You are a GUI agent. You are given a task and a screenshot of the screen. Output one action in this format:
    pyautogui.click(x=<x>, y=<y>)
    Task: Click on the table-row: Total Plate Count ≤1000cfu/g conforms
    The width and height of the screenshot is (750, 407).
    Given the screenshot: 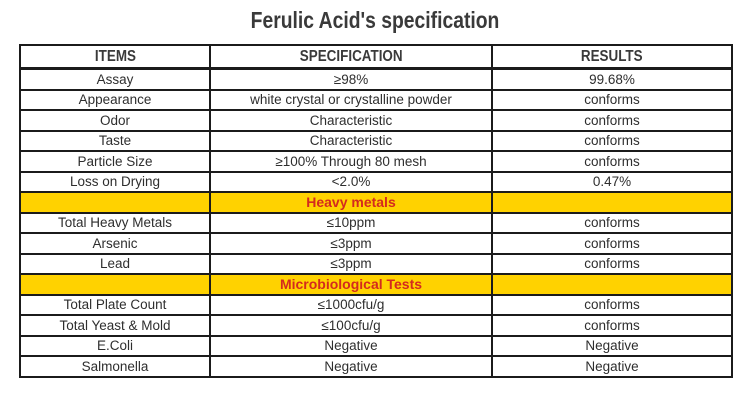 What is the action you would take?
    pyautogui.click(x=376, y=304)
    